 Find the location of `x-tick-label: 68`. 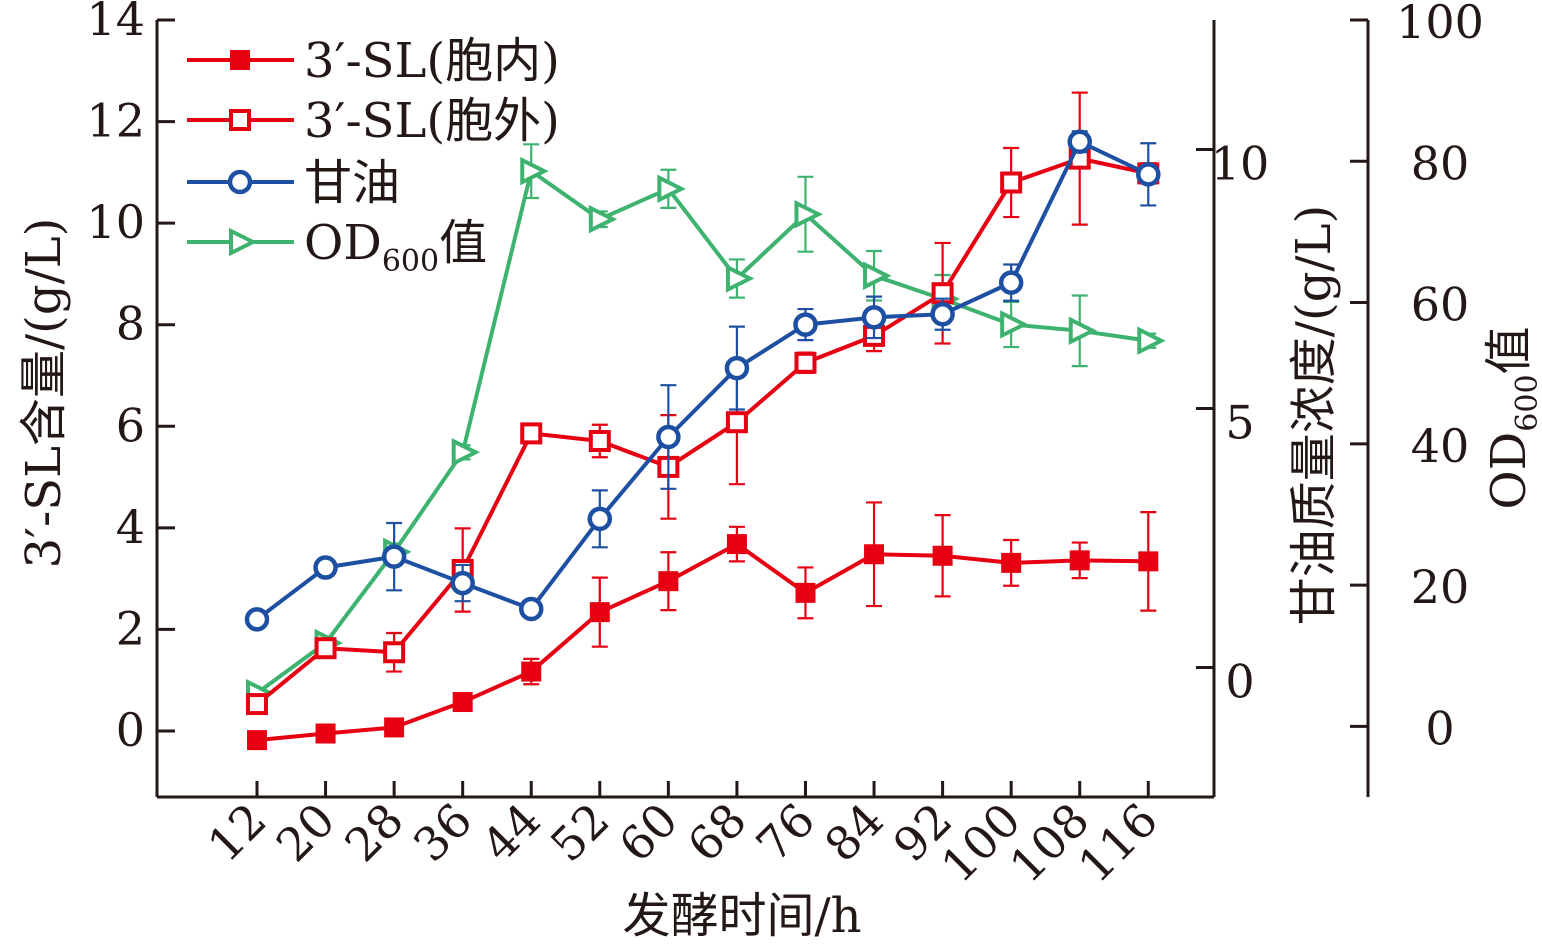

x-tick-label: 68 is located at coordinates (717, 833).